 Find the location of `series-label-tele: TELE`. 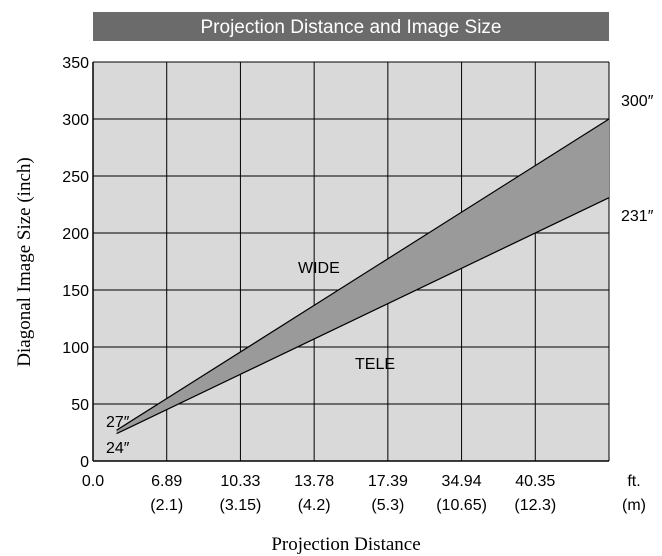

series-label-tele: TELE is located at coordinates (375, 364).